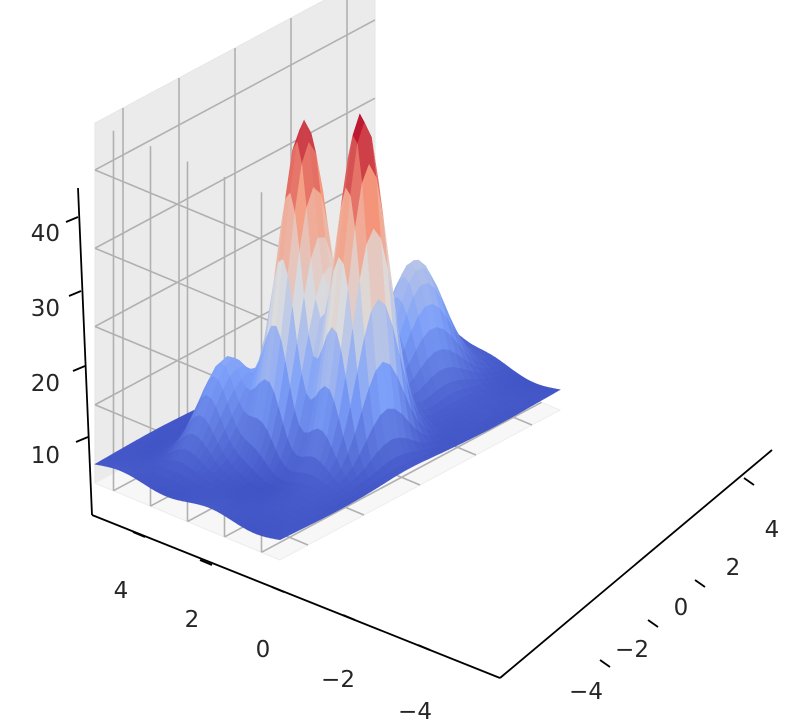 The height and width of the screenshot is (723, 788). What do you see at coordinates (586, 692) in the screenshot?
I see `y-tick-label: −4` at bounding box center [586, 692].